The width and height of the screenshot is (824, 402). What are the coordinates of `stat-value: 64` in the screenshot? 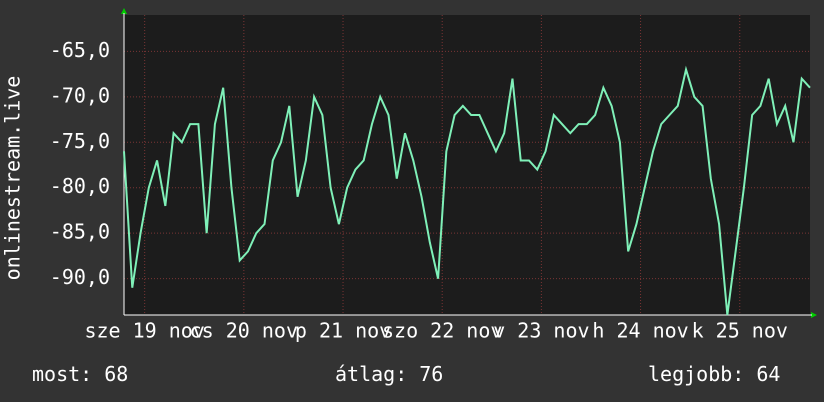 It's located at (768, 374).